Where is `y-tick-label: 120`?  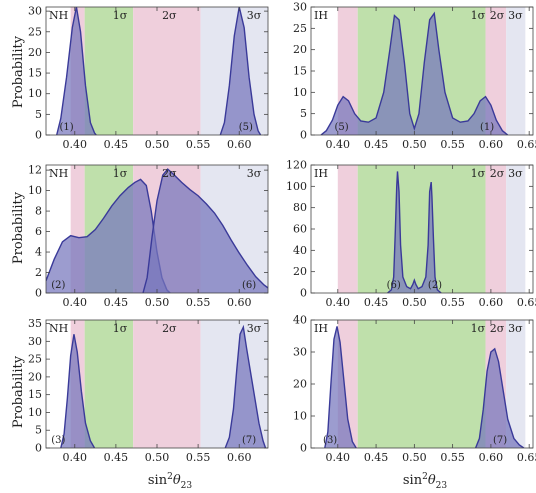 y-tick-label: 120 is located at coordinates (296, 165).